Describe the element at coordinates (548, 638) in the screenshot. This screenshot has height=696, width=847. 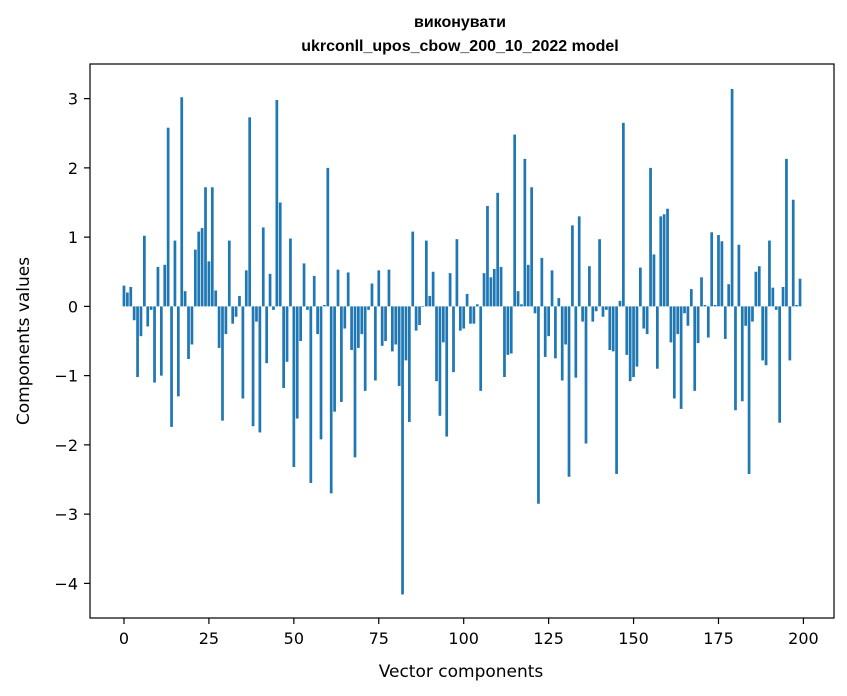
I see `x-tick-label-125: 125` at that location.